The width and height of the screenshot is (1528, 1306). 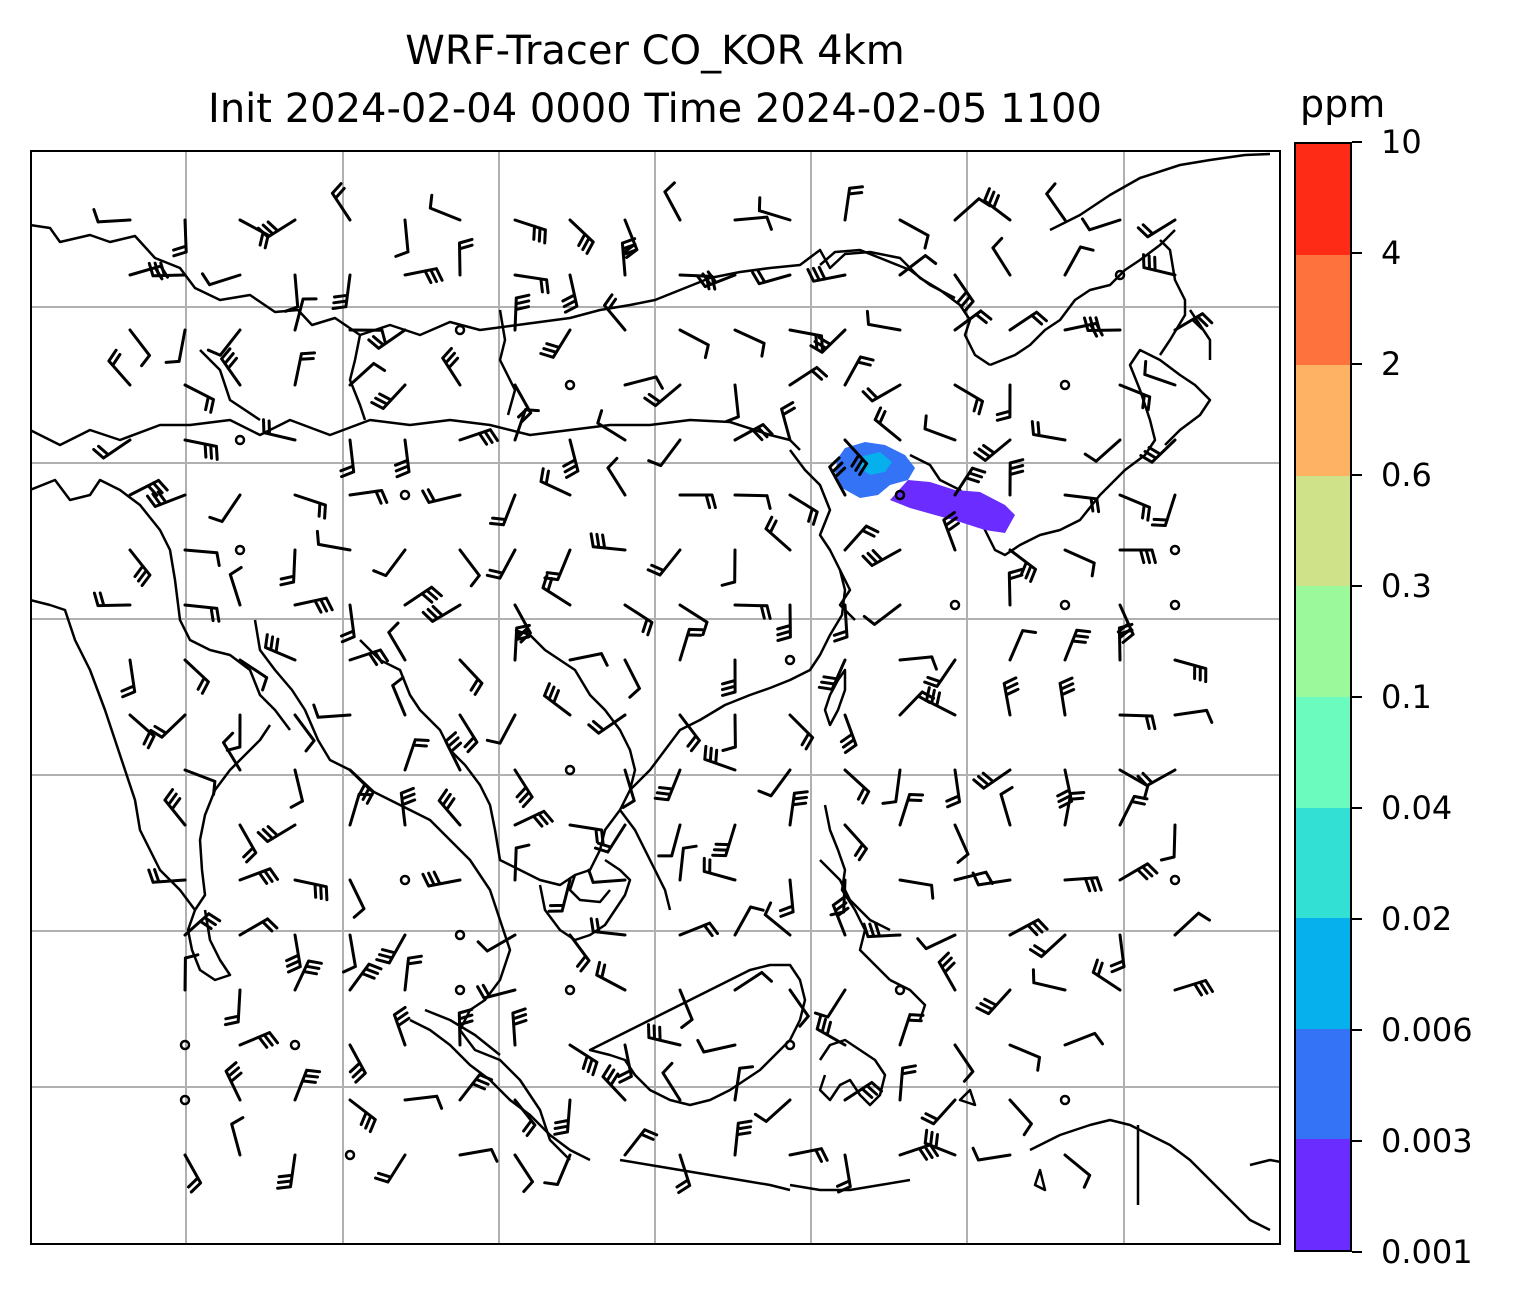 I want to click on colorbar-label: 0.1, so click(x=1406, y=697).